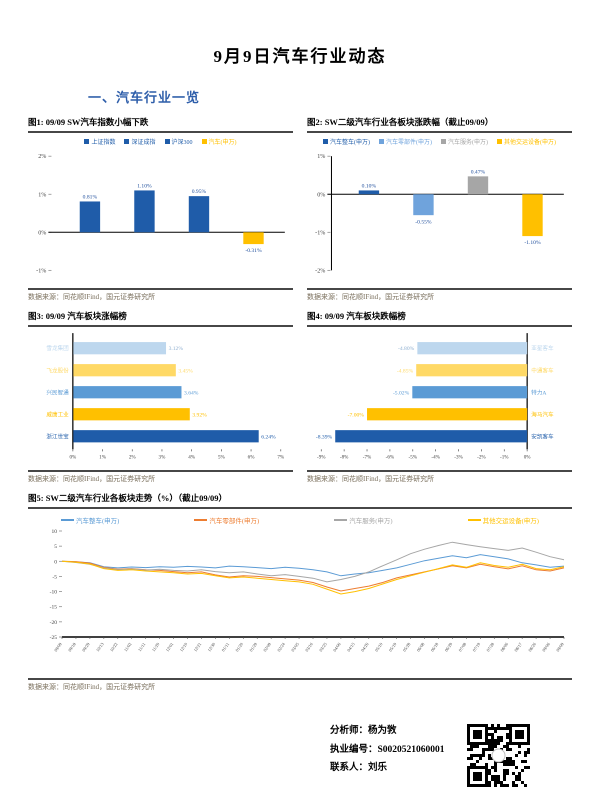 This screenshot has width=600, height=800. I want to click on svg-text: -4.80%, so click(406, 349).